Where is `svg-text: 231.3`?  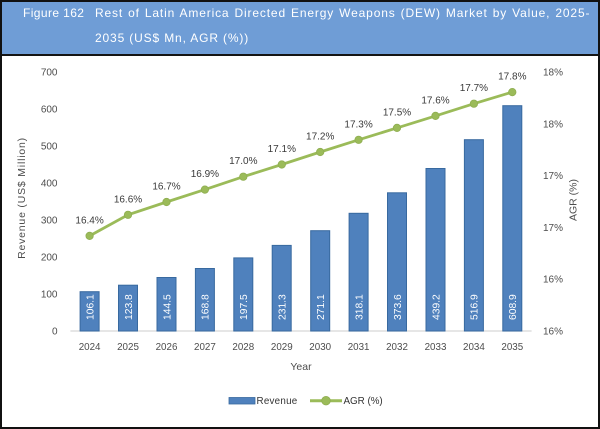 svg-text: 231.3 is located at coordinates (283, 307).